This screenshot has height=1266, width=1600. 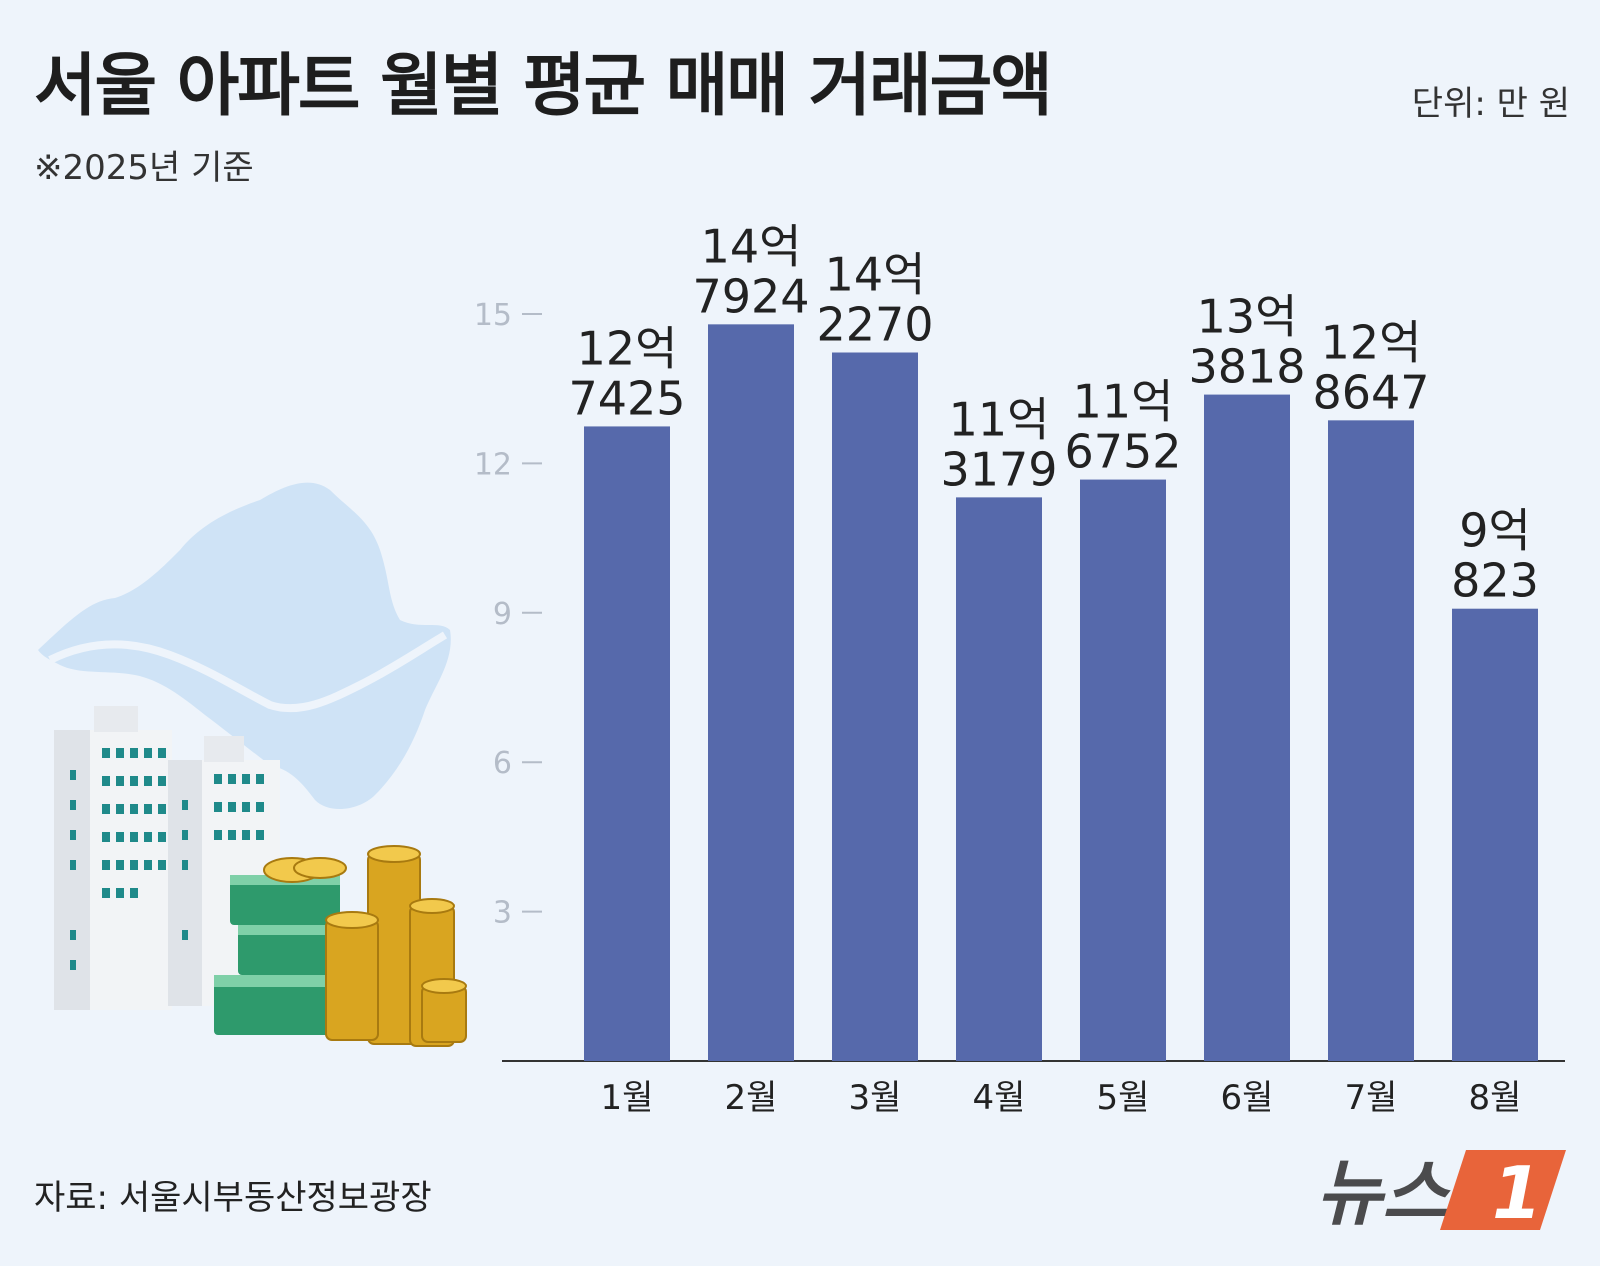 I want to click on x-tick-label: 7월, so click(x=1371, y=1098).